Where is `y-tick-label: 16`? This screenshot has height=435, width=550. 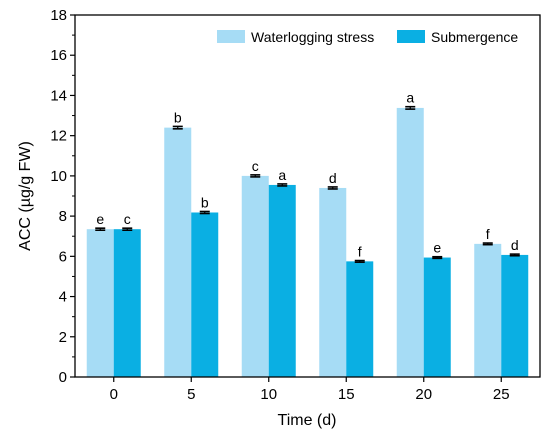
y-tick-label: 16 is located at coordinates (58, 55).